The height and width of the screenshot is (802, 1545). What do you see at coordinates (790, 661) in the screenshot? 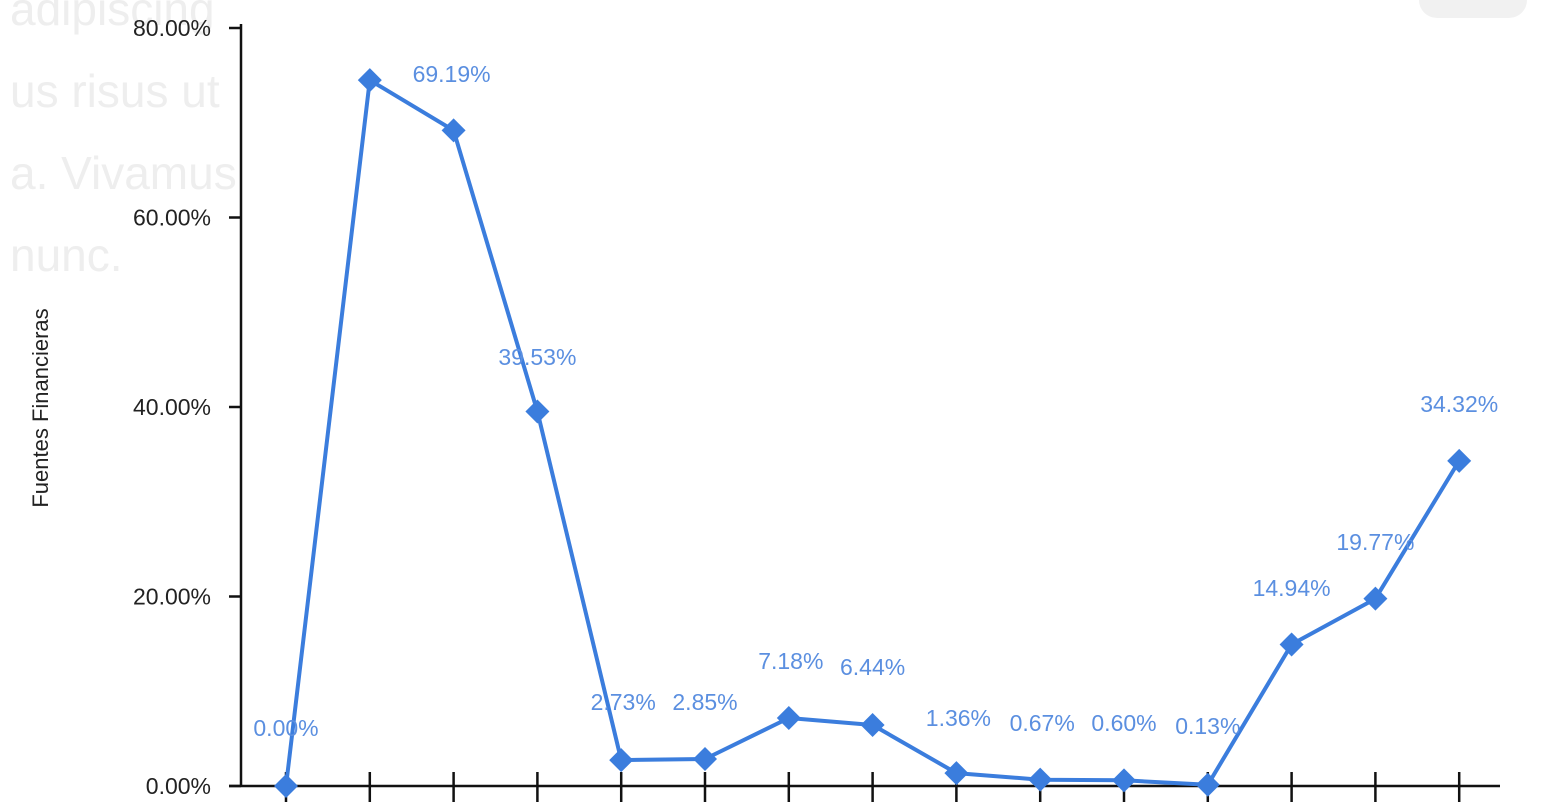
I see `data-label-6: 7.18%` at bounding box center [790, 661].